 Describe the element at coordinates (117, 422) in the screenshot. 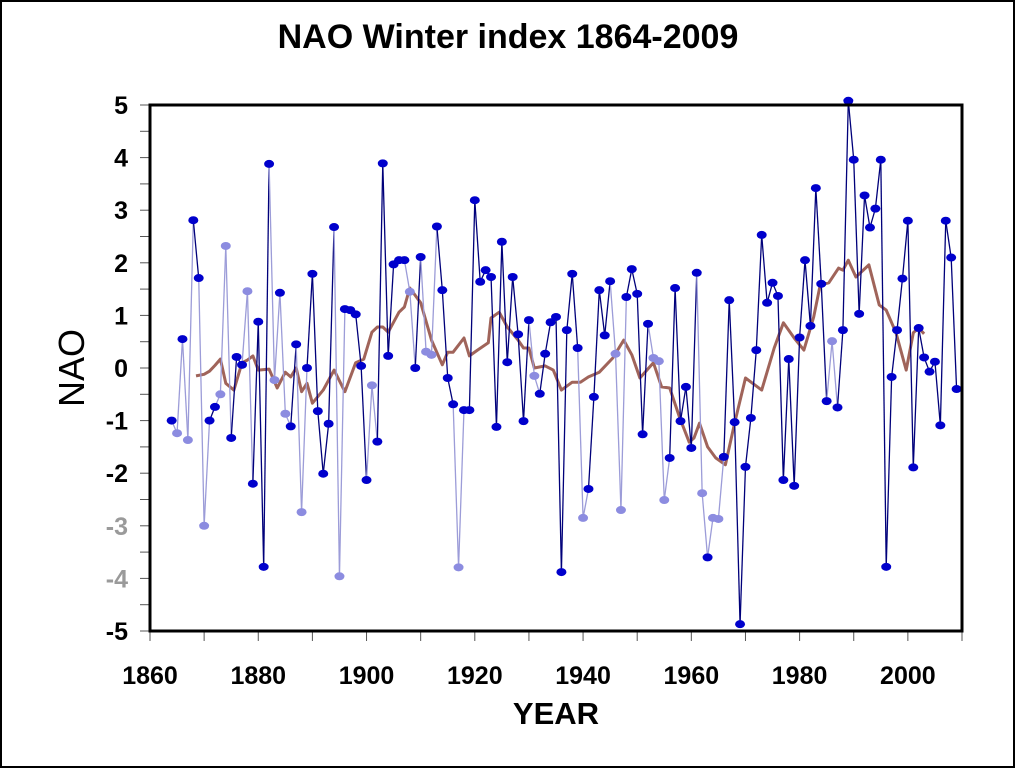

I see `y-tick-label: -1` at that location.